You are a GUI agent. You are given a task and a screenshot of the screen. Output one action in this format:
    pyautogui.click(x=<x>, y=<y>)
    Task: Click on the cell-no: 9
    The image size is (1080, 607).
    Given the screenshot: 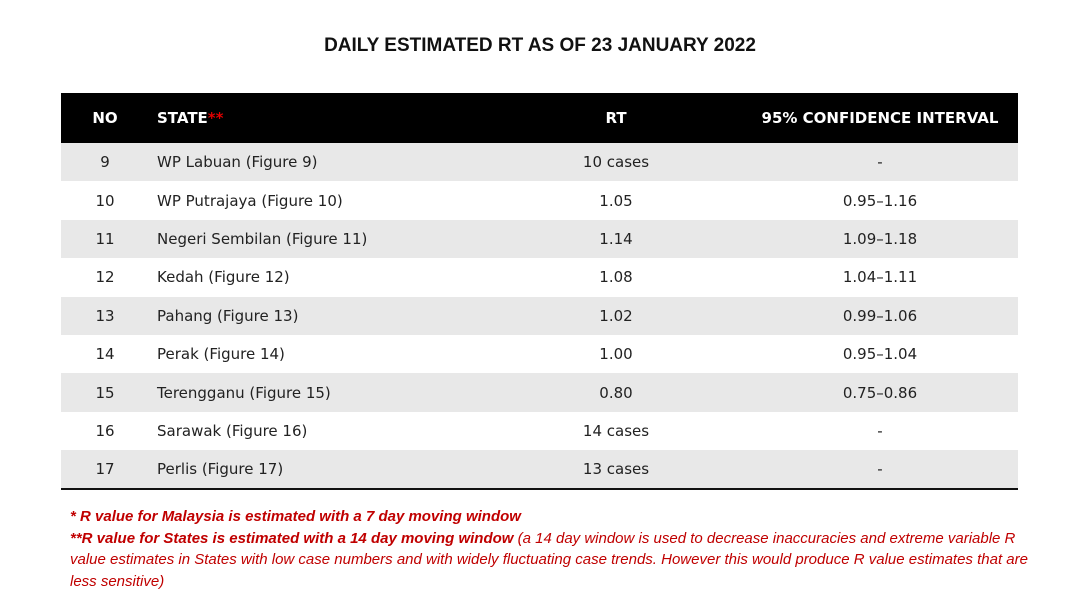 What is the action you would take?
    pyautogui.click(x=105, y=162)
    